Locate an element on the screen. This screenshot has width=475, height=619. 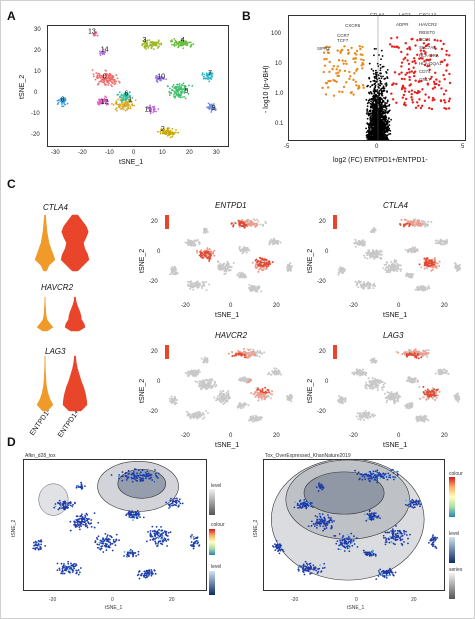
d-xtick: 0 is located at coordinates (356, 600).